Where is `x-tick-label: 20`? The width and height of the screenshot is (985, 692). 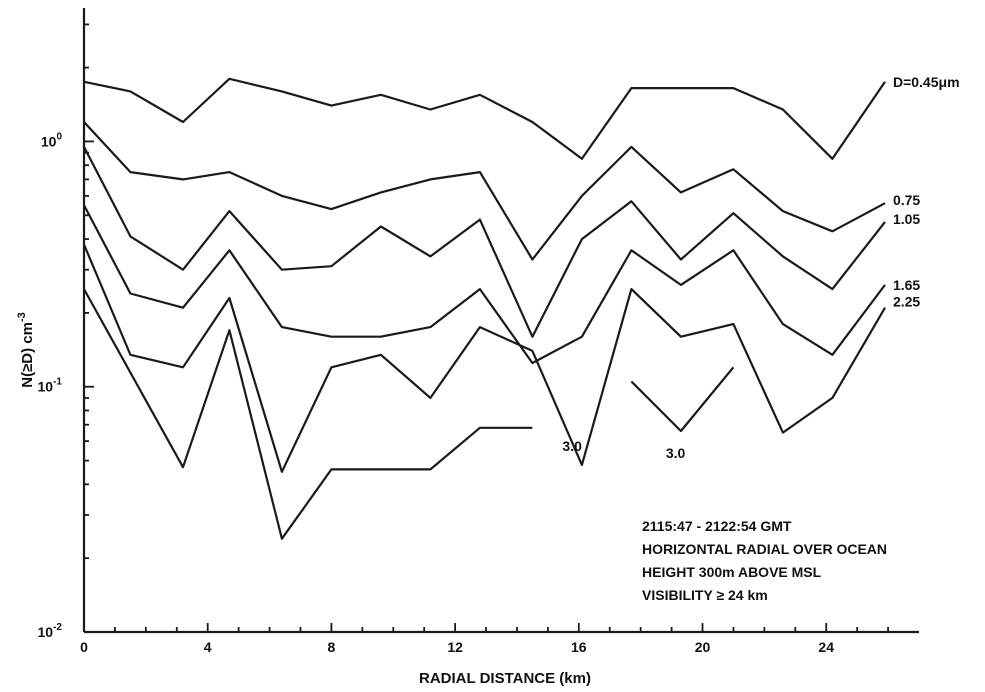
x-tick-label: 20 is located at coordinates (703, 647).